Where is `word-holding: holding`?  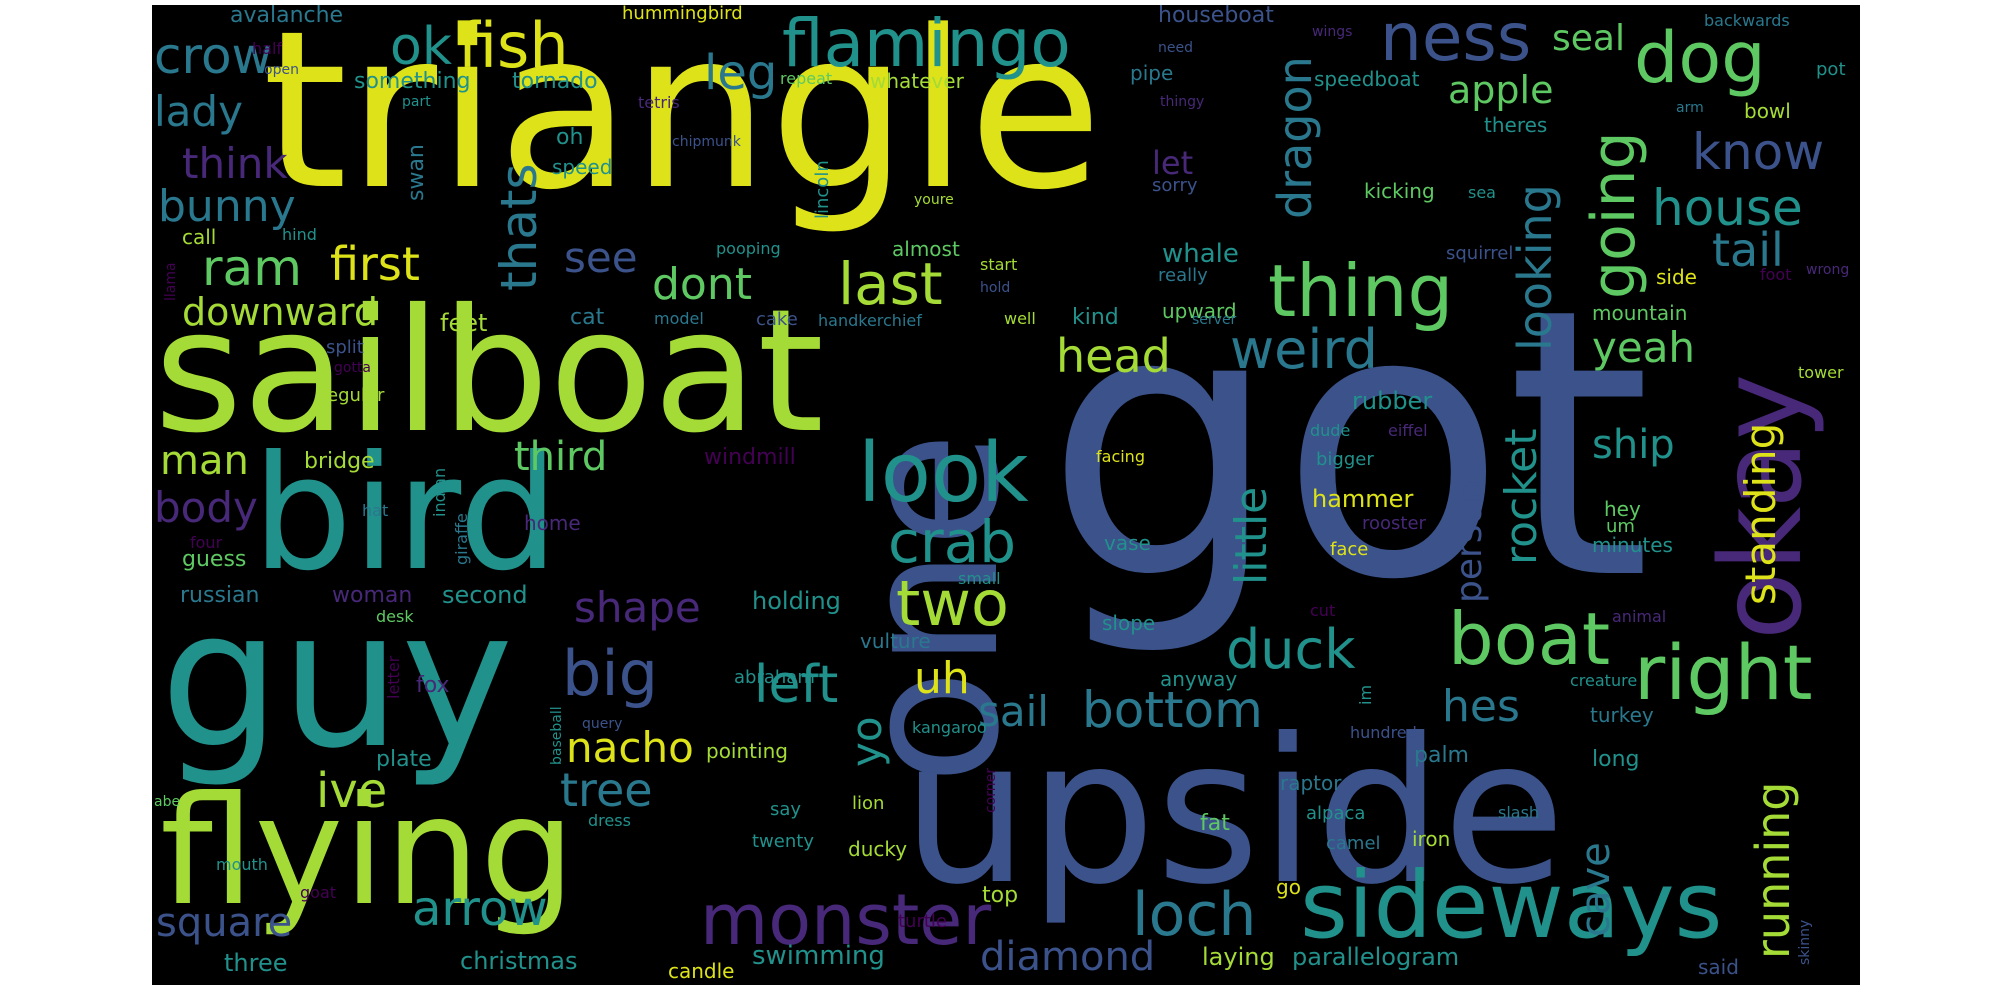
word-holding: holding is located at coordinates (796, 601).